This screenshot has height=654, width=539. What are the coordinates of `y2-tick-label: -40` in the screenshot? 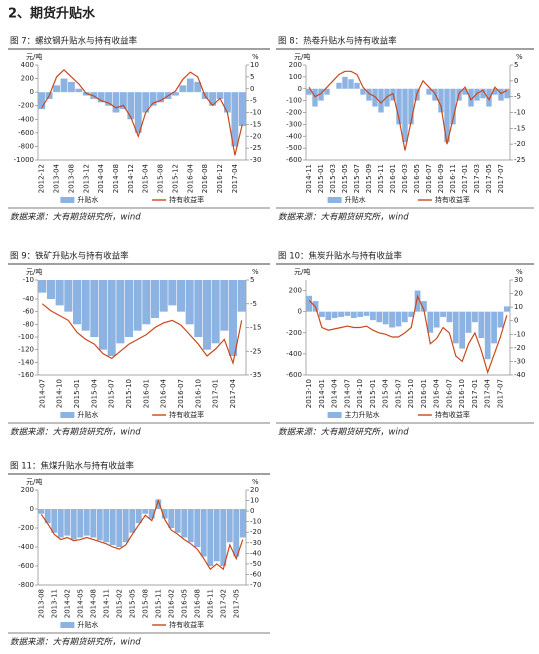 It's located at (519, 375).